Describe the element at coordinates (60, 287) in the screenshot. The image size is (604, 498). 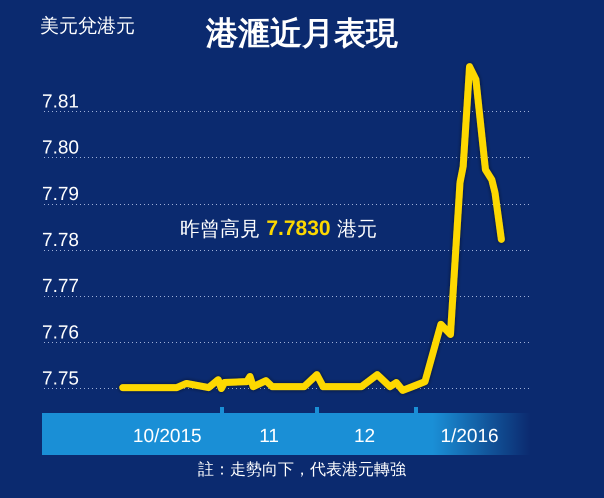
I see `y-tick-label: 7.77` at that location.